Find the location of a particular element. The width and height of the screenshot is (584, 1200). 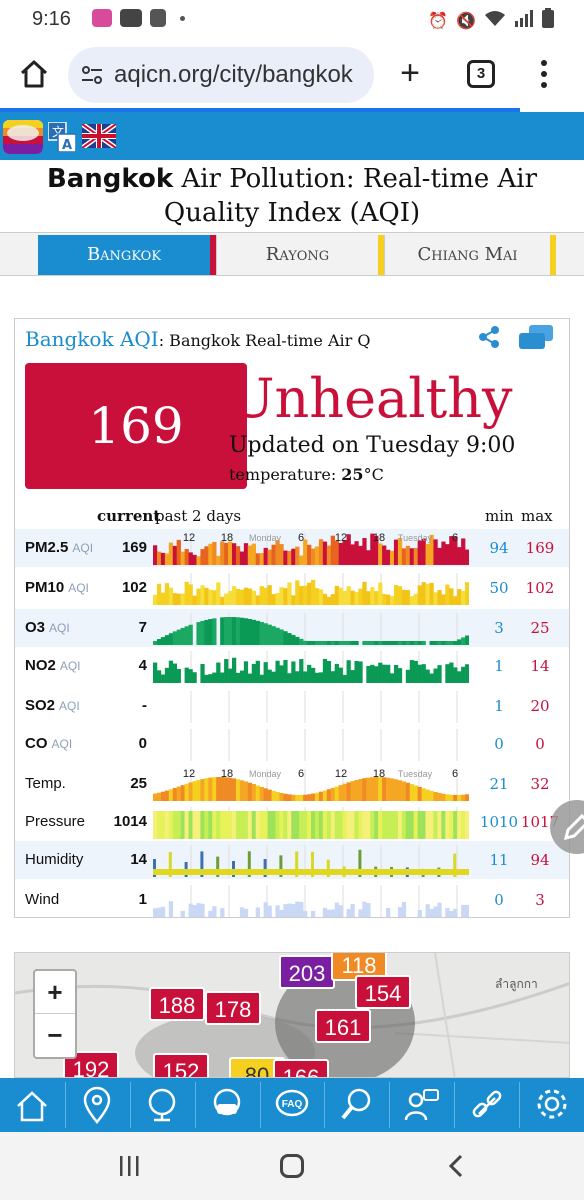

table-row: PM2.5 AQI 169 12 18 Monday 6 12 18 Tuesday 6 94 169 is located at coordinates (292, 548).